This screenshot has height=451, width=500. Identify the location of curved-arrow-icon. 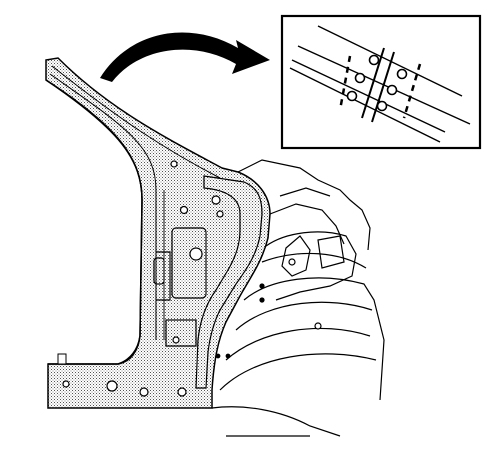
(185, 57).